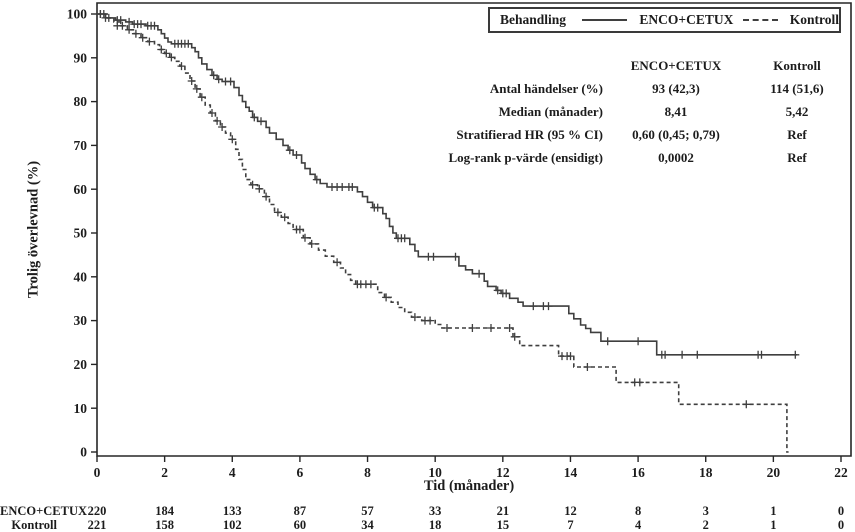 The image size is (855, 532). I want to click on risk-count: 21, so click(503, 511).